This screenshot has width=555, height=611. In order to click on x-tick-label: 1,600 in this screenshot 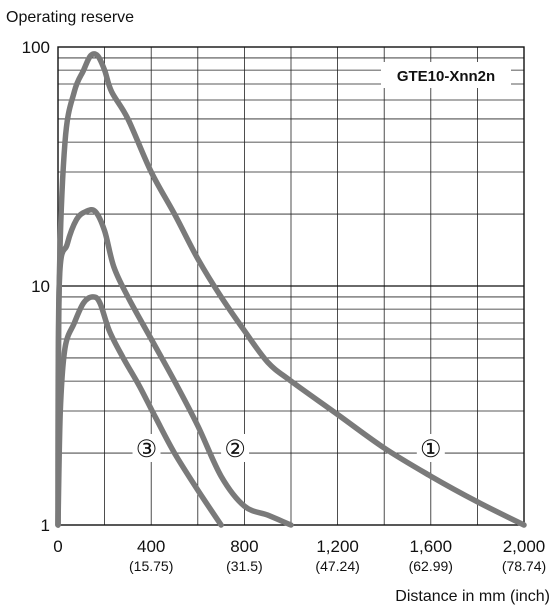, I will do `click(431, 546)`.